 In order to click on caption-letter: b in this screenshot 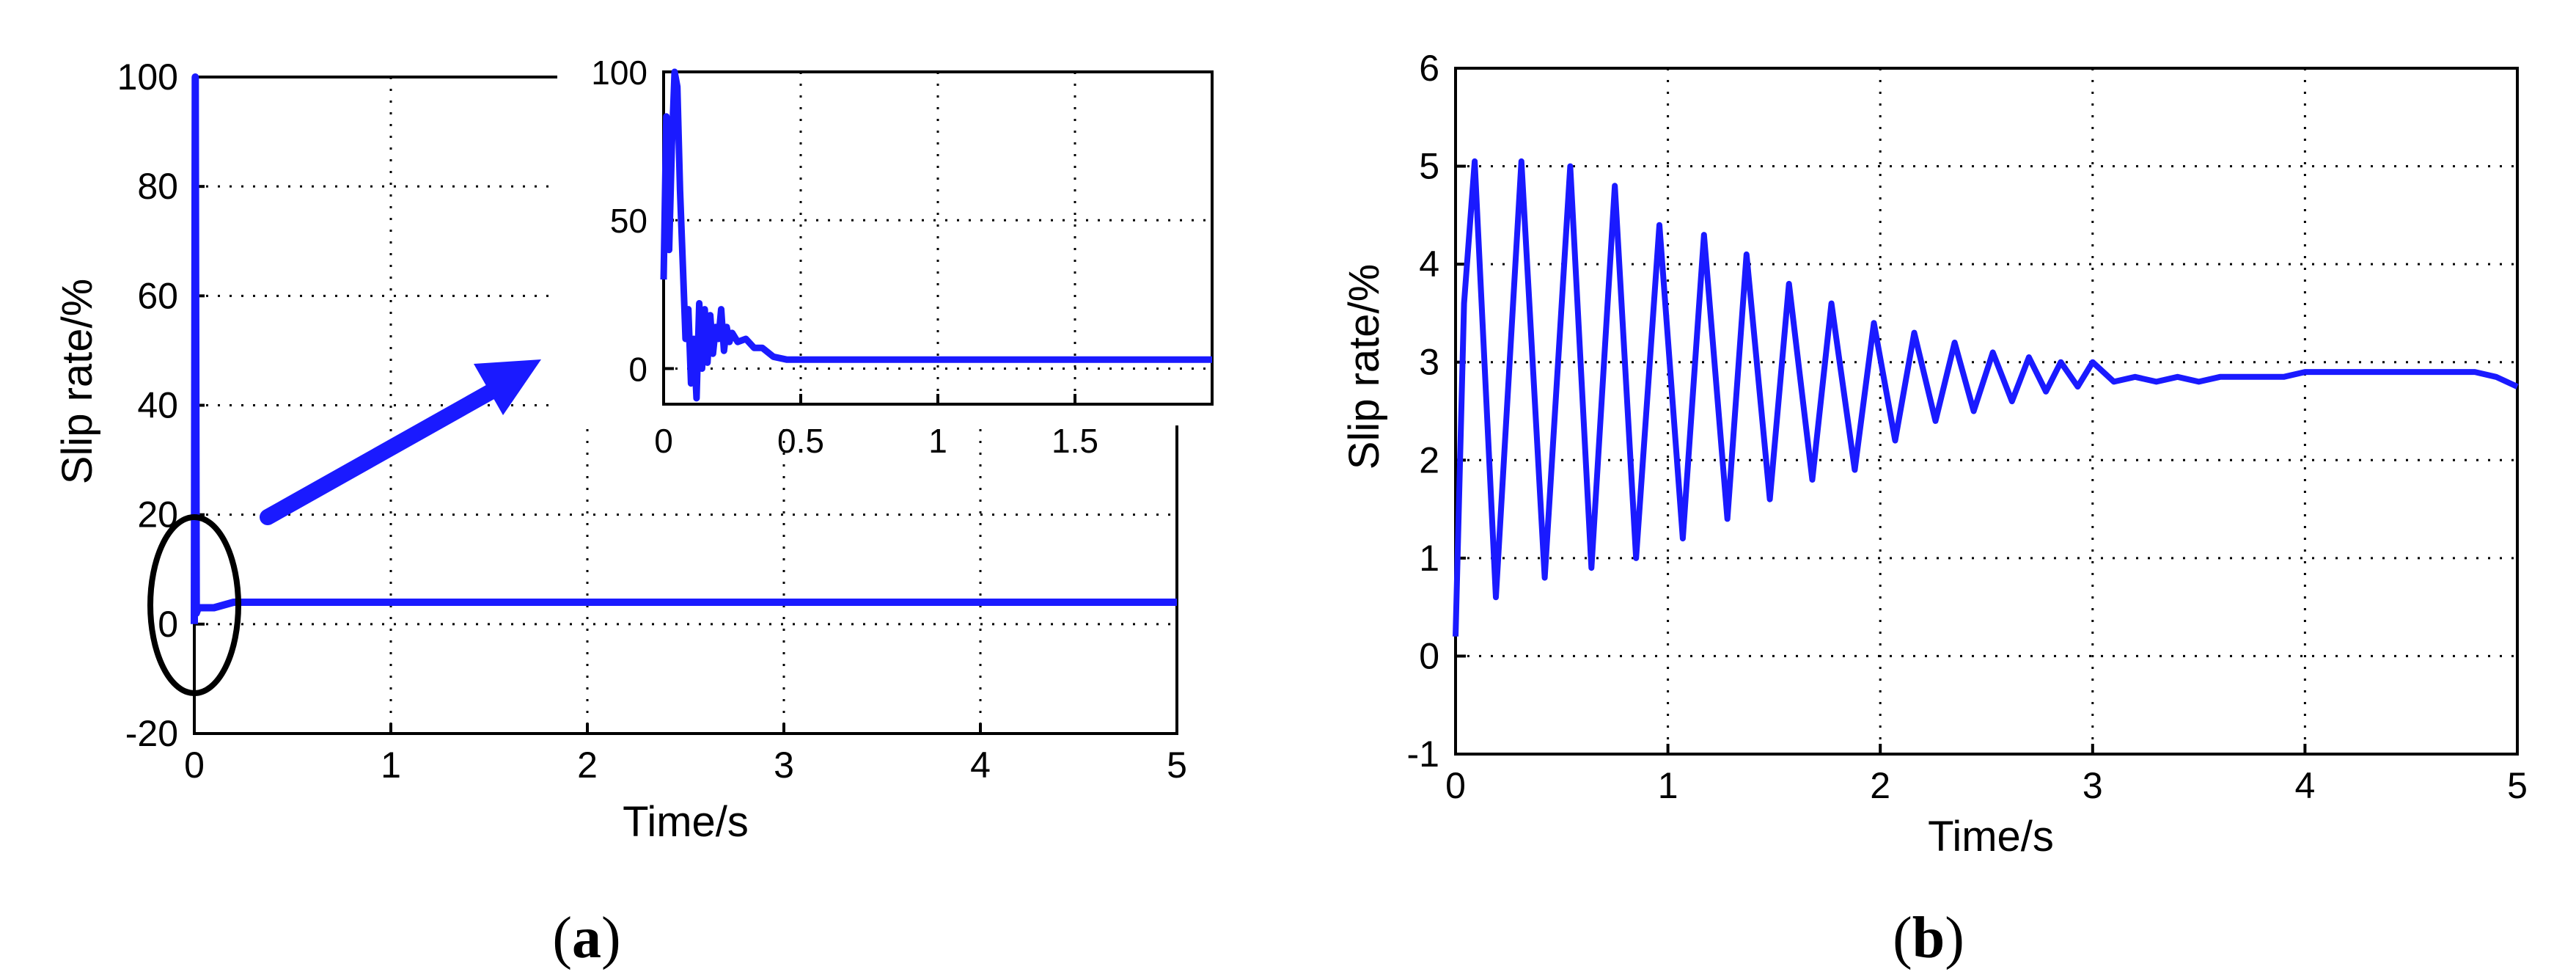, I will do `click(1928, 938)`.